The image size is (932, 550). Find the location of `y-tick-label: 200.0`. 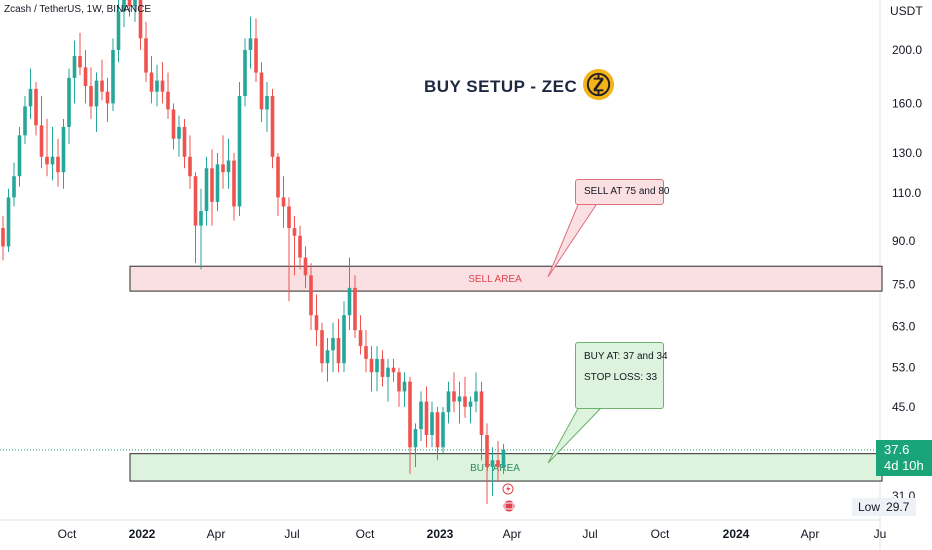

y-tick-label: 200.0 is located at coordinates (907, 50).